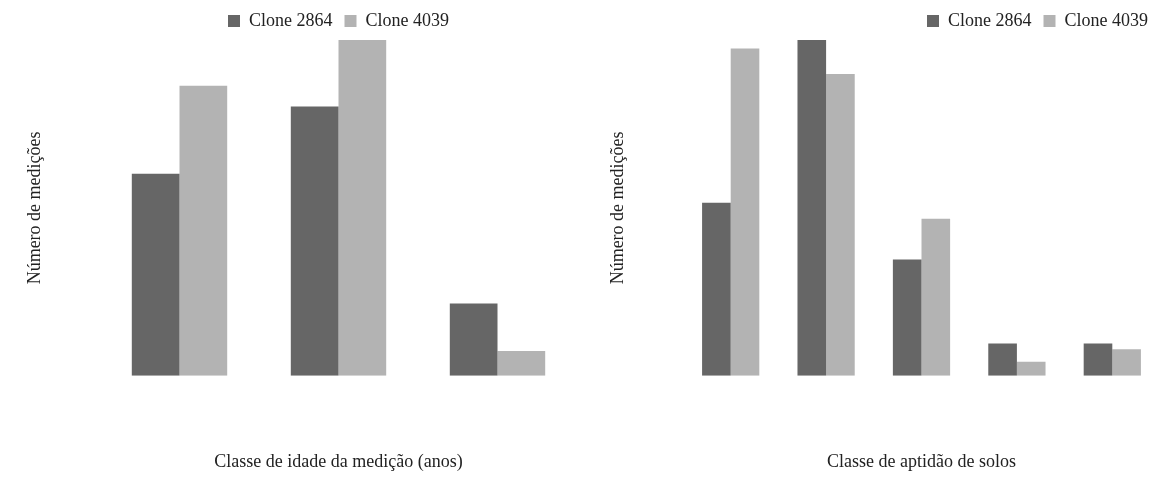 Image resolution: width=1166 pixels, height=485 pixels. What do you see at coordinates (338, 461) in the screenshot?
I see `x-axis-title: Classe de idade da medição (anos)` at bounding box center [338, 461].